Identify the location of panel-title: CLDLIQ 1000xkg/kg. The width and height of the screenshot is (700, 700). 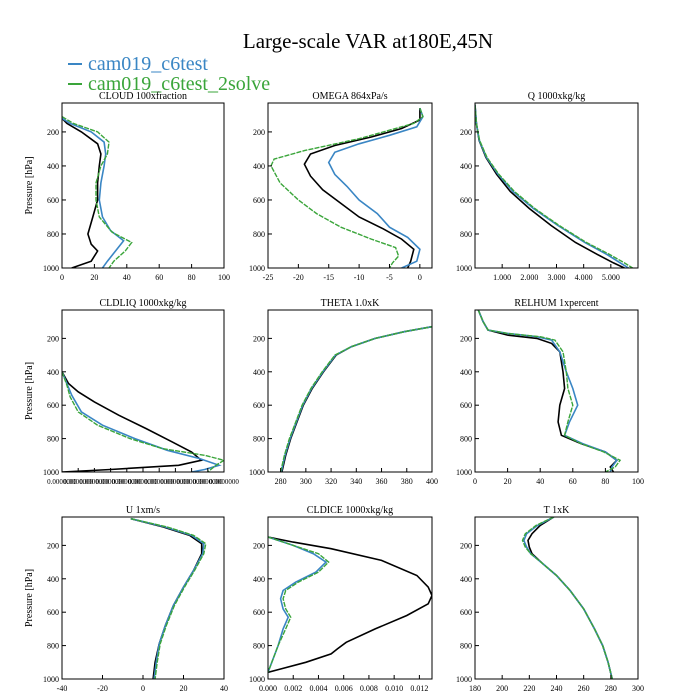
(143, 303).